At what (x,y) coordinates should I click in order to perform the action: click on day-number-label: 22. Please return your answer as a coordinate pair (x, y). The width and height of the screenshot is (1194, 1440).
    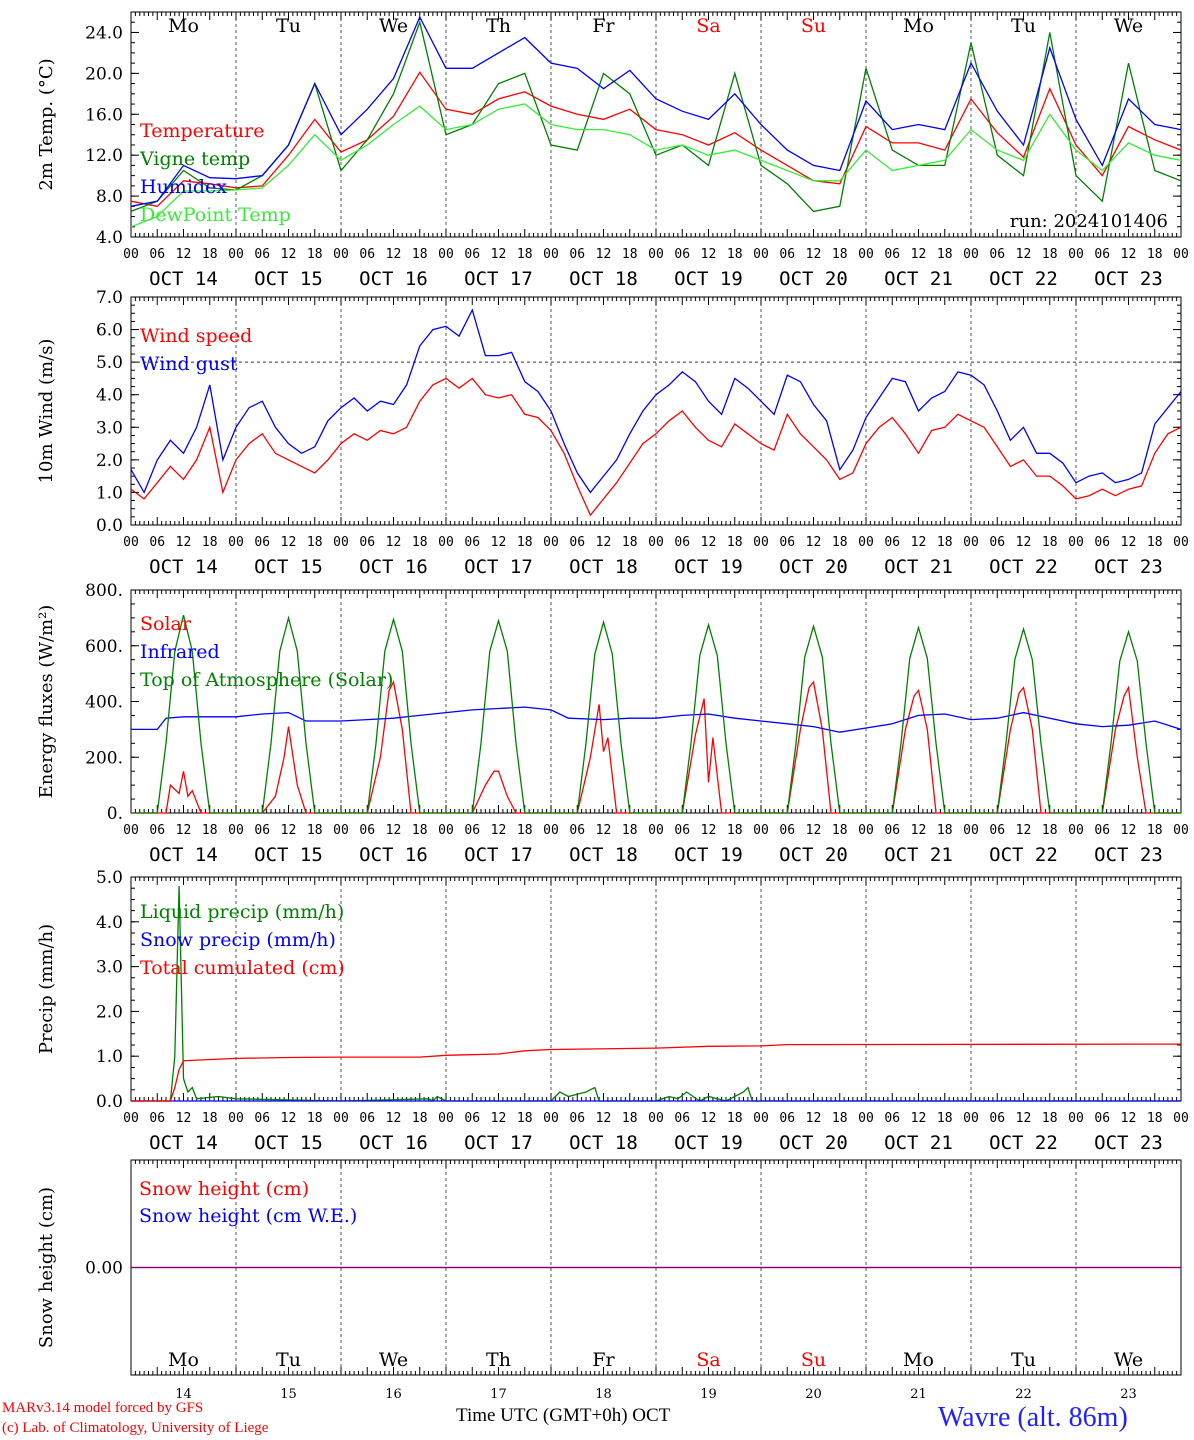
    Looking at the image, I should click on (1023, 1394).